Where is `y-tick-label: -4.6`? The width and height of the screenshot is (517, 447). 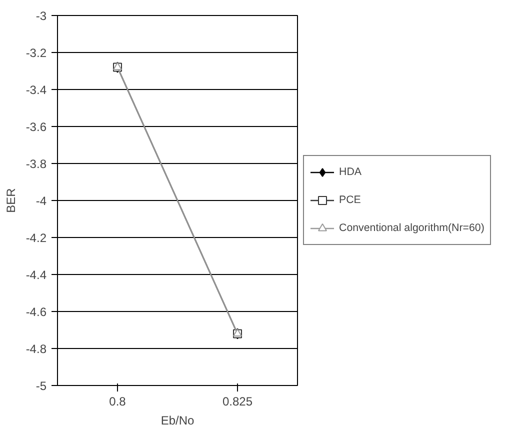
y-tick-label: -4.6 is located at coordinates (36, 312).